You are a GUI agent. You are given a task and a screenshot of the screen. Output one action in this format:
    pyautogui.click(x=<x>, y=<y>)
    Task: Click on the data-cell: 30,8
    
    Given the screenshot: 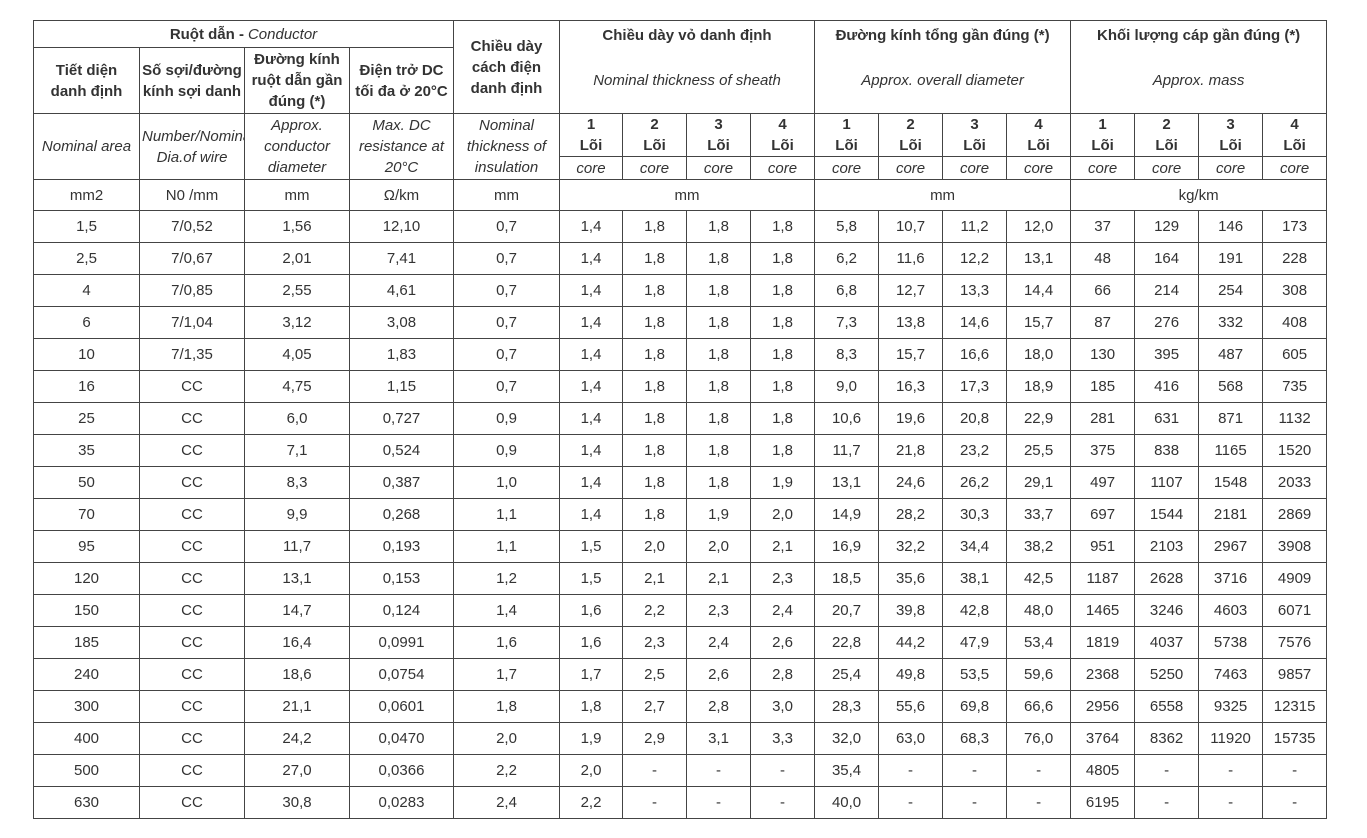 What is the action you would take?
    pyautogui.click(x=297, y=802)
    